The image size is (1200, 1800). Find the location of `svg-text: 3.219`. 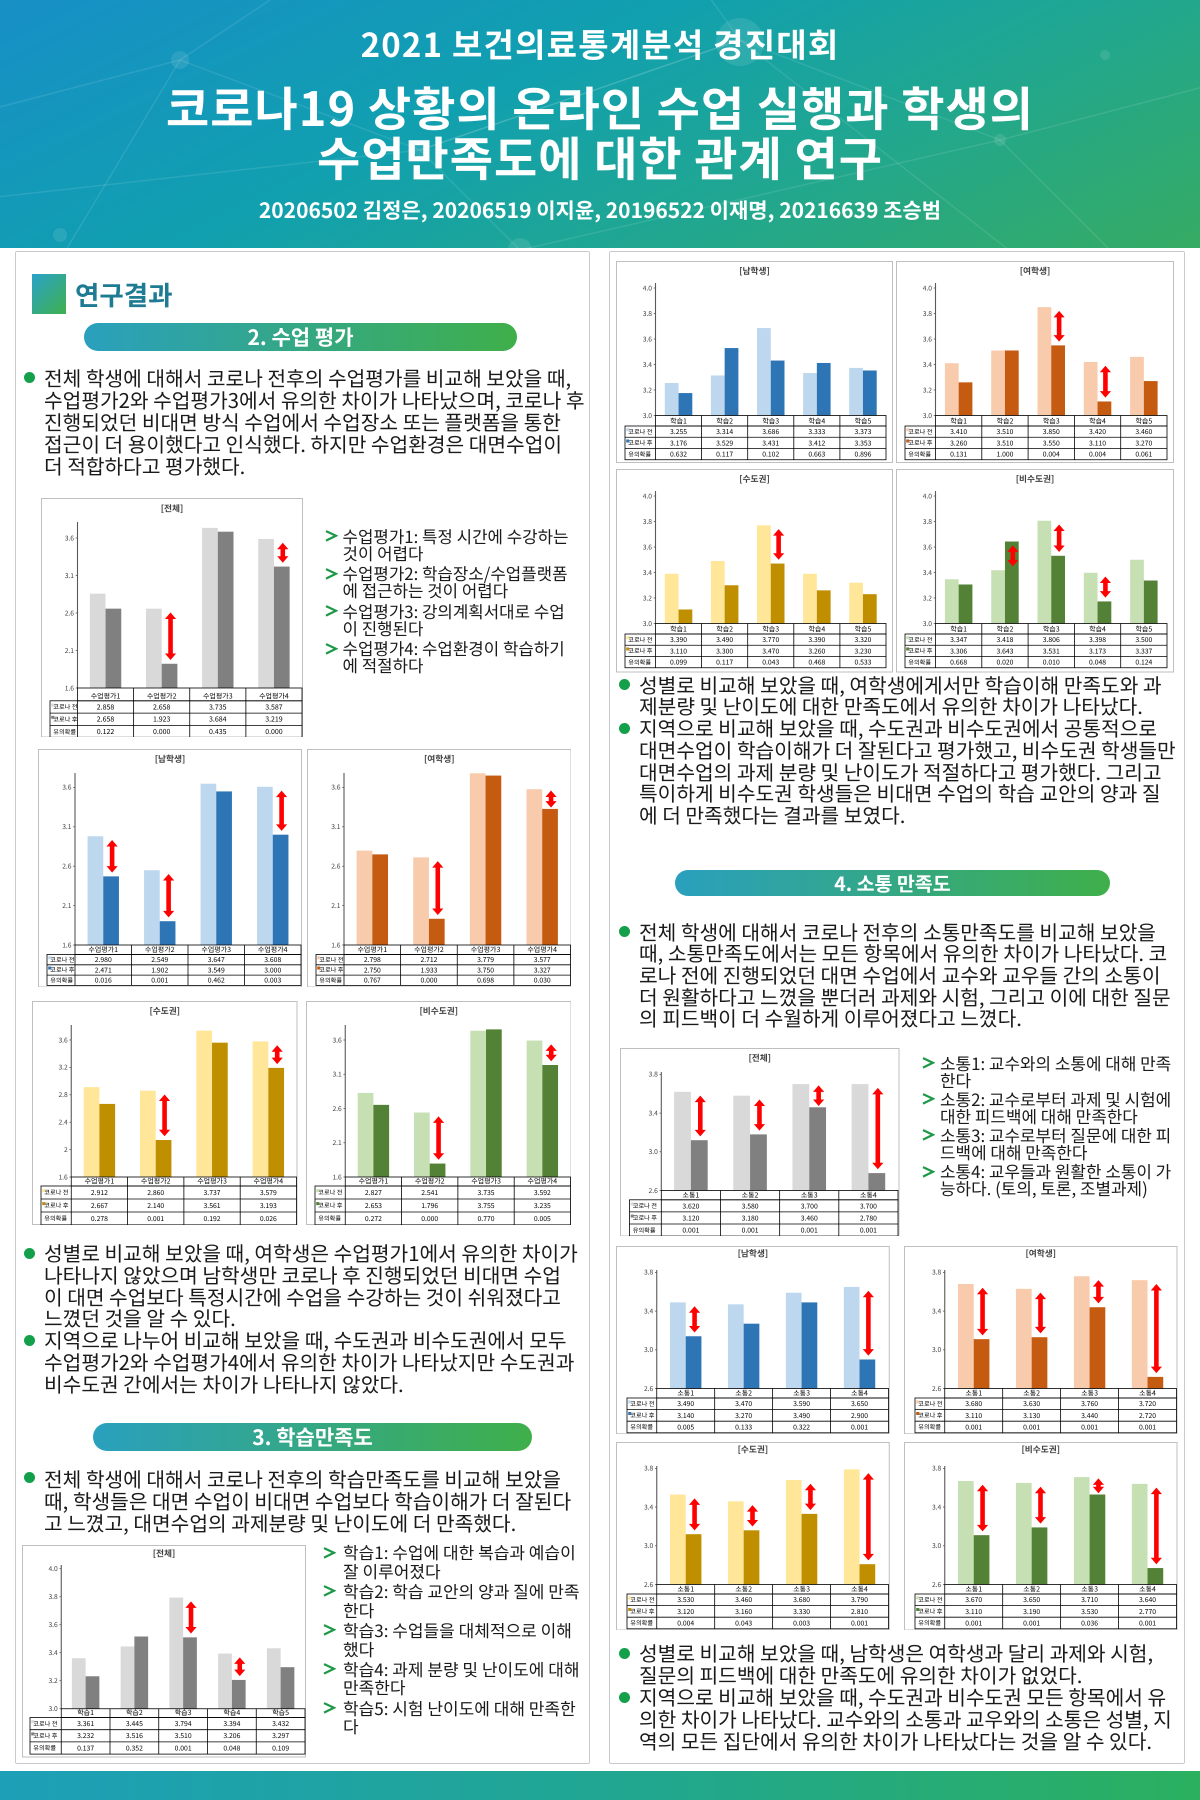

svg-text: 3.219 is located at coordinates (274, 719).